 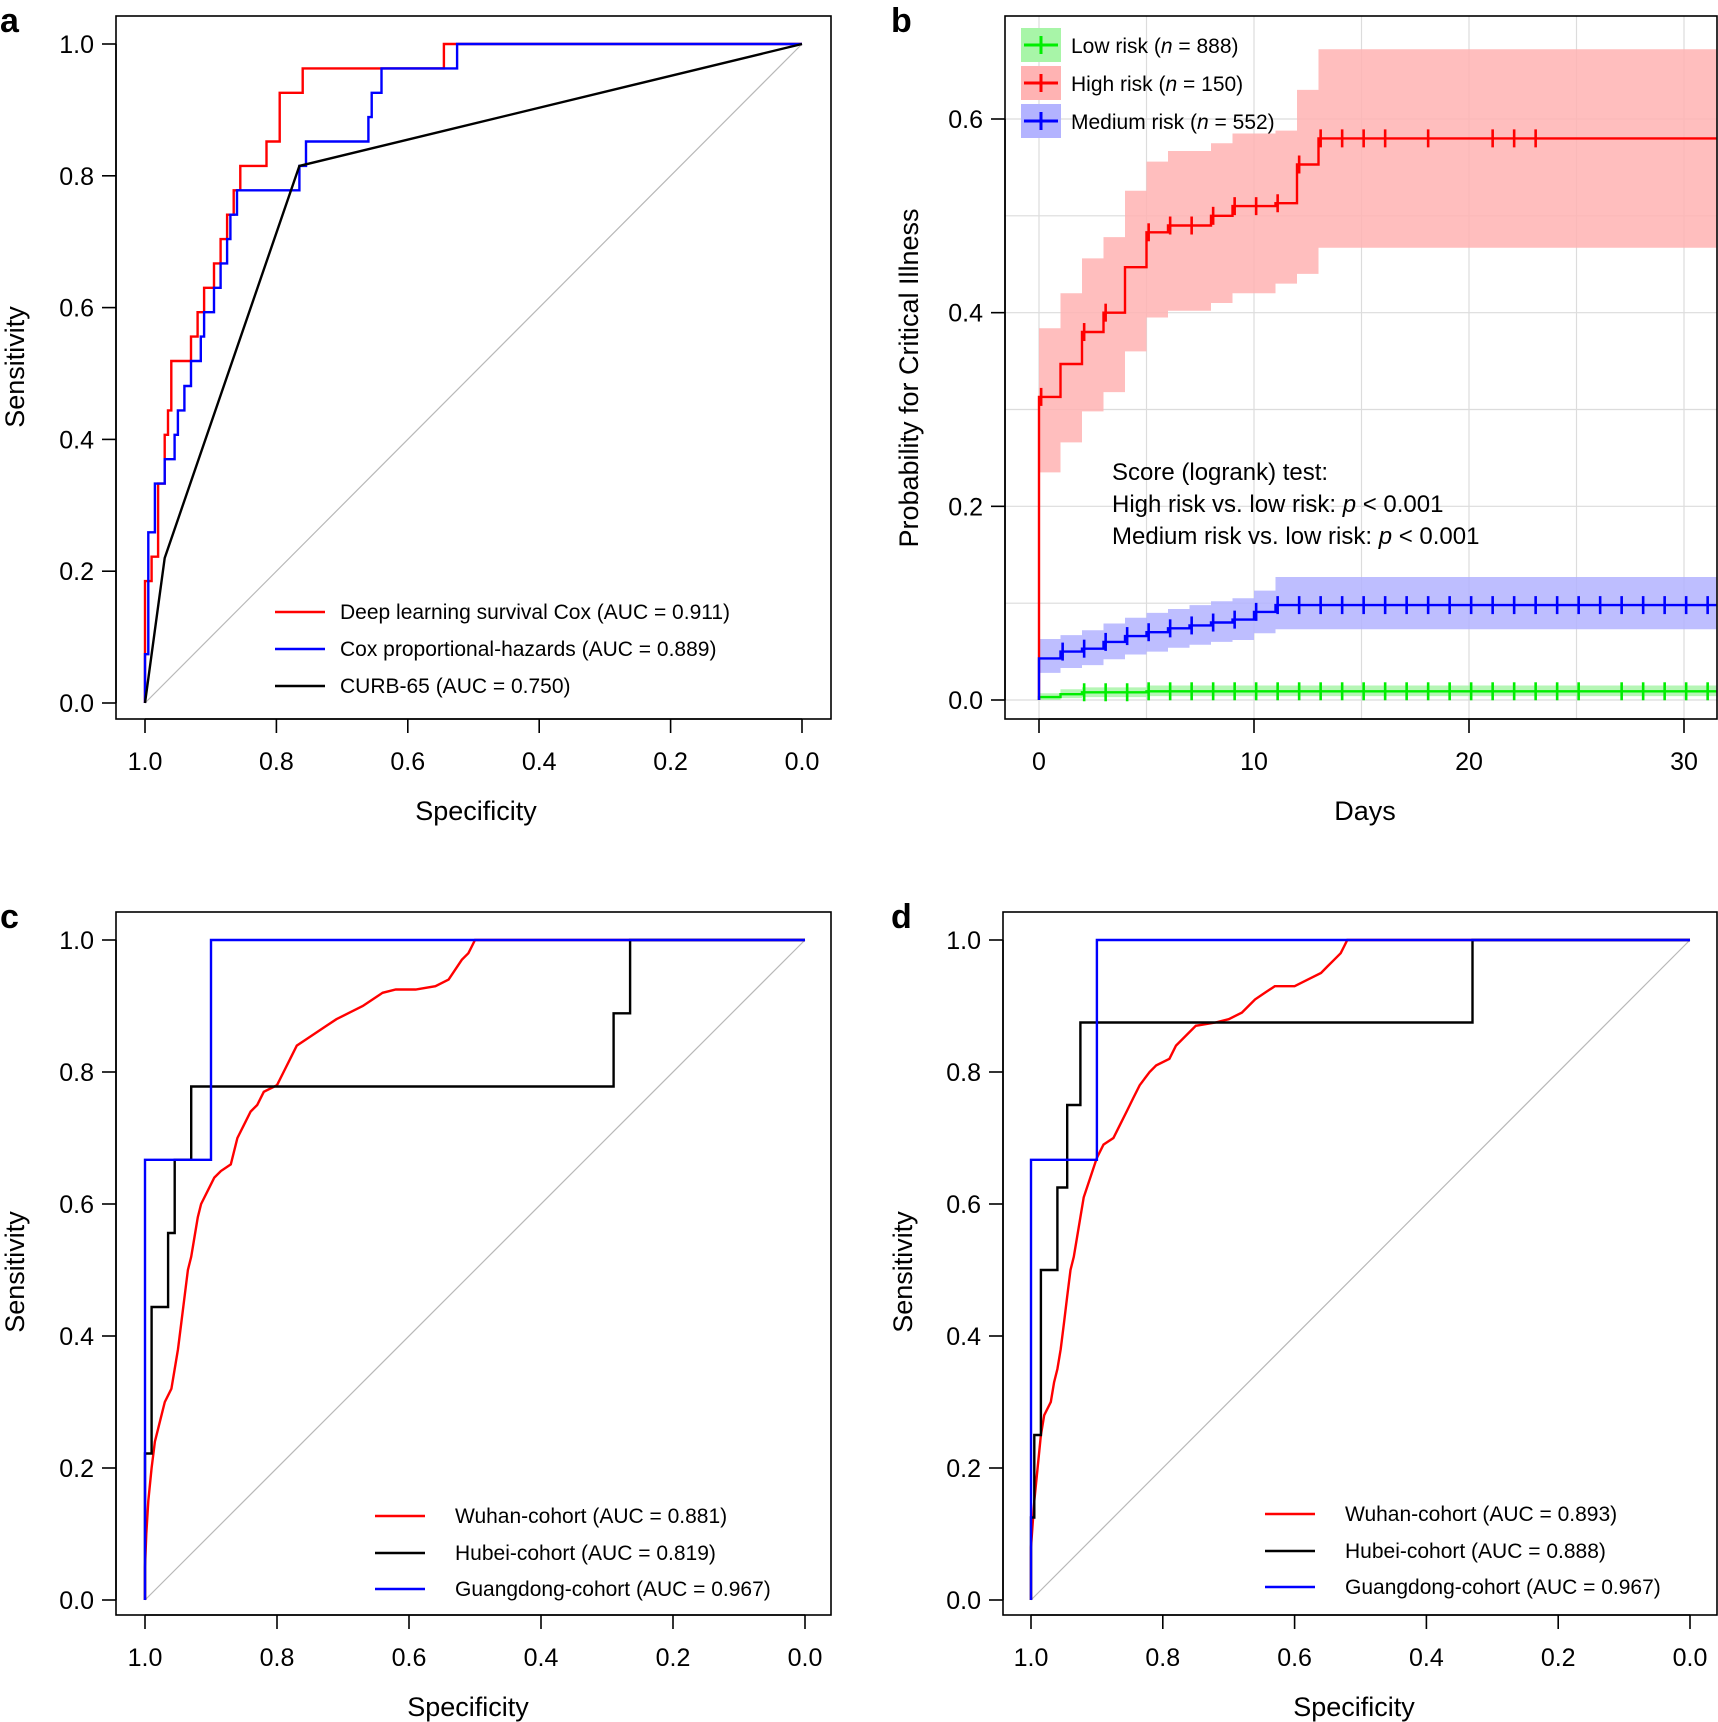 I want to click on km-curve-medium-risk, so click(x=1377, y=651).